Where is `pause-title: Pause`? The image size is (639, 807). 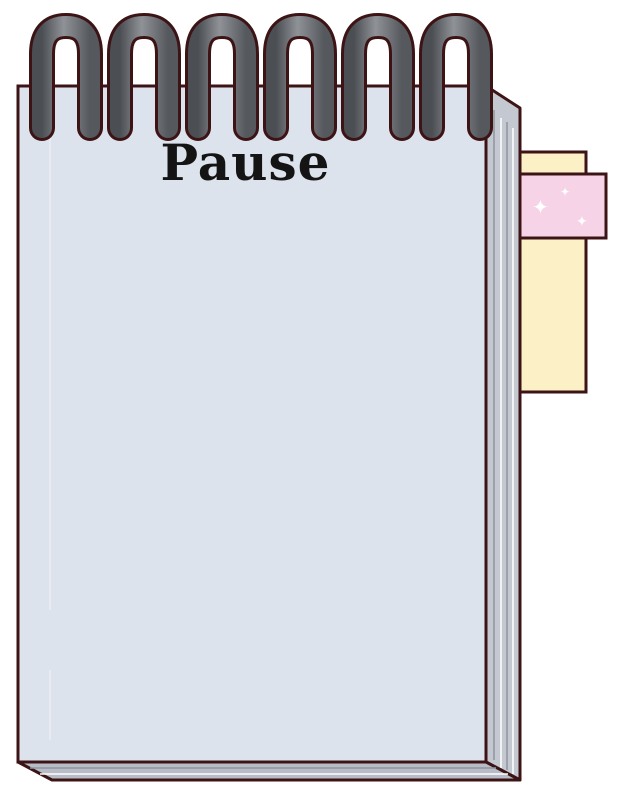 pause-title: Pause is located at coordinates (245, 162).